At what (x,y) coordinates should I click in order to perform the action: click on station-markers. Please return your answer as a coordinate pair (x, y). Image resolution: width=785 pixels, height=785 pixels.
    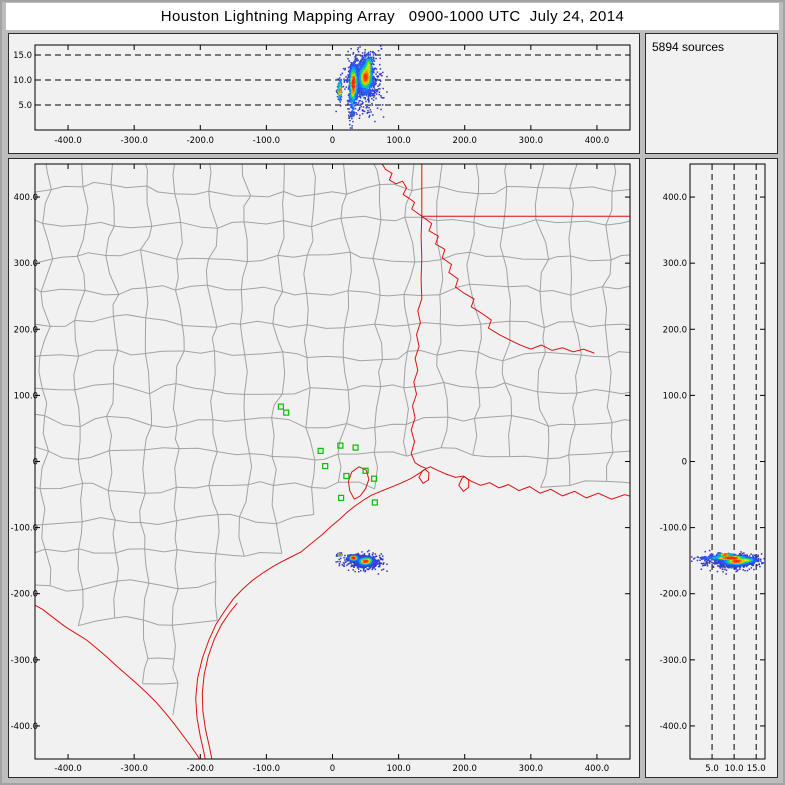
    Looking at the image, I should click on (327, 454).